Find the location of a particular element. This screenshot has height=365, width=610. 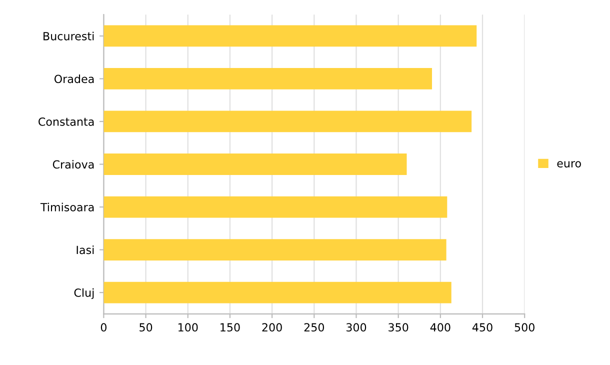

x-tick-label: 450 is located at coordinates (482, 327).